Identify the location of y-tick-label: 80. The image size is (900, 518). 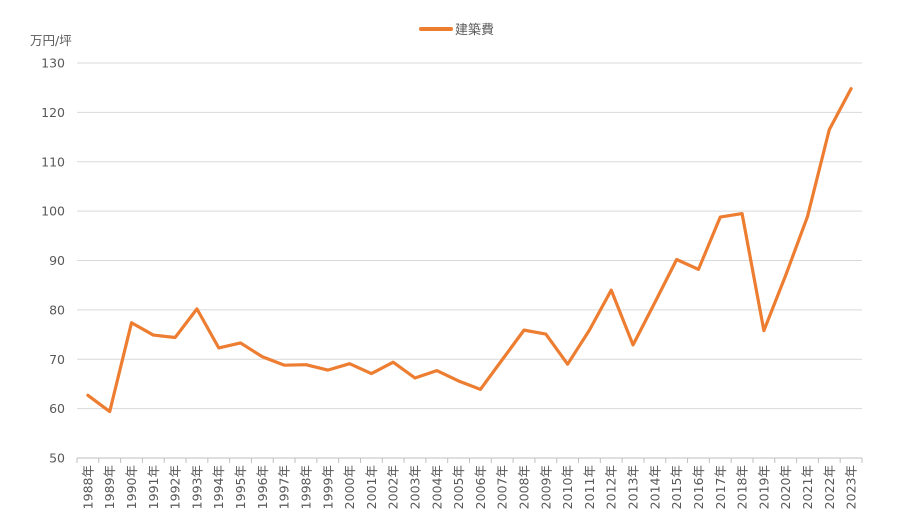
(57, 309).